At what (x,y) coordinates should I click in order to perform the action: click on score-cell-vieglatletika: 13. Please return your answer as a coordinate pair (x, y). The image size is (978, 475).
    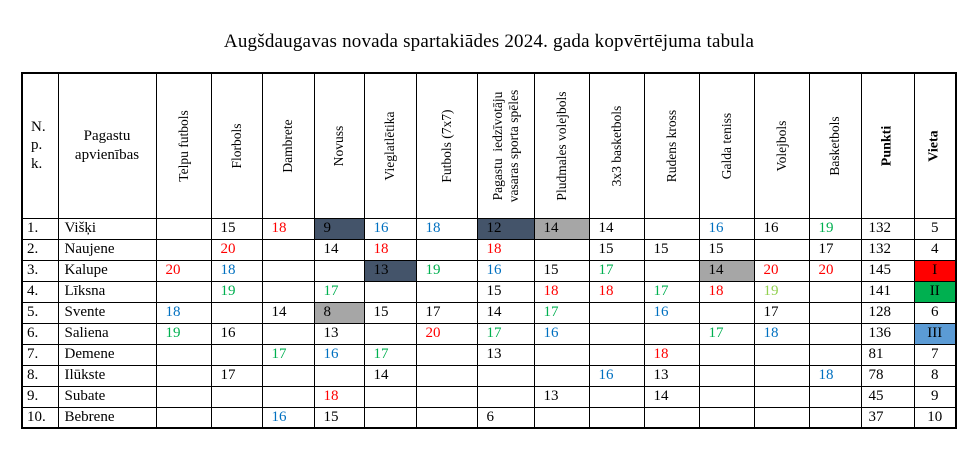
    Looking at the image, I should click on (390, 270).